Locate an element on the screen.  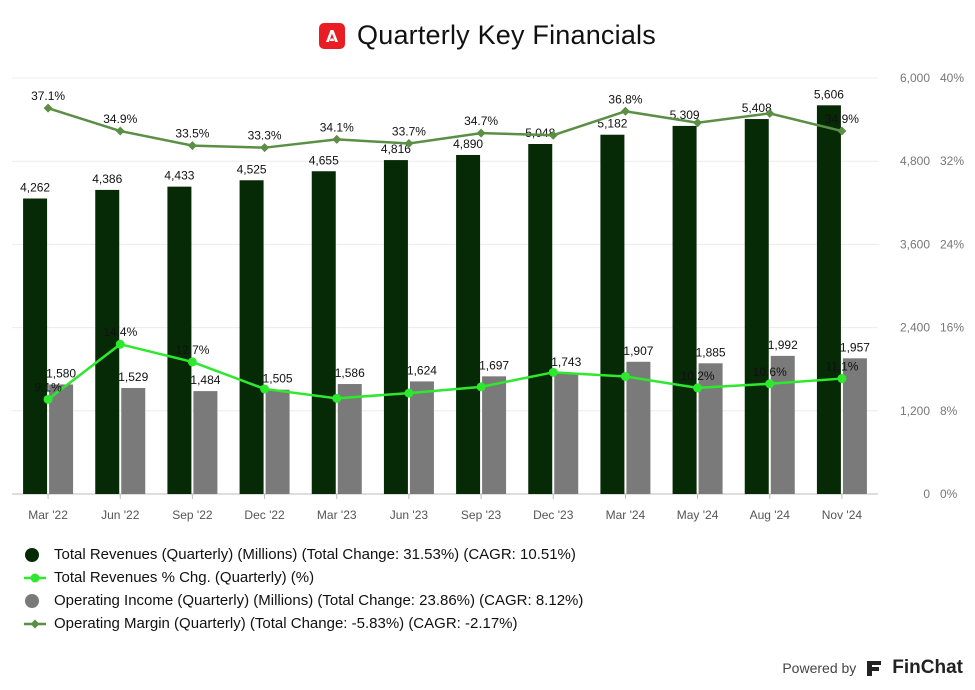
revenue-data-label: 4,890 is located at coordinates (468, 144).